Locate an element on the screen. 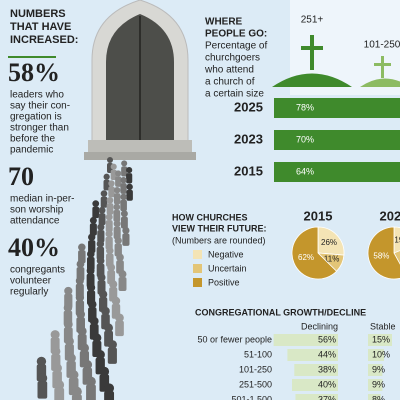 The height and width of the screenshot is (400, 400). row-label: 51-100 is located at coordinates (258, 354).